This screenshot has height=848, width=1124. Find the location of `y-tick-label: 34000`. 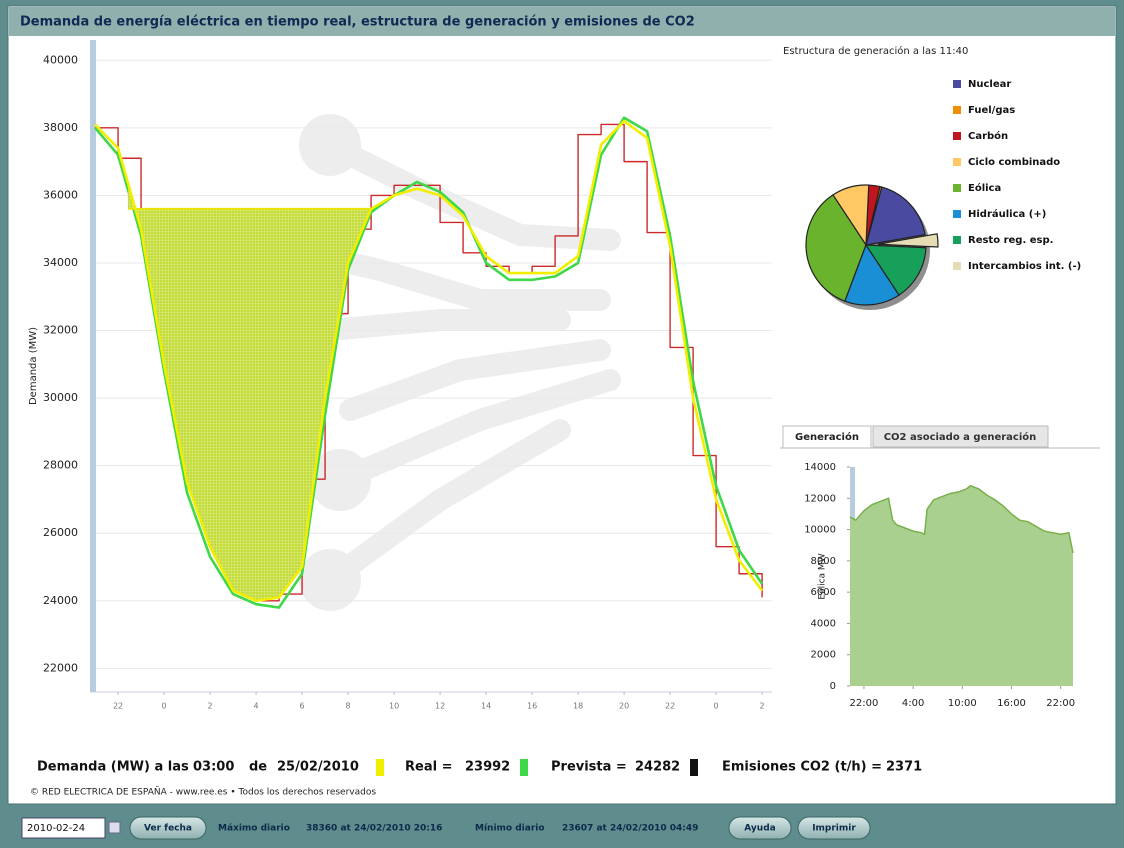

y-tick-label: 34000 is located at coordinates (60, 262).